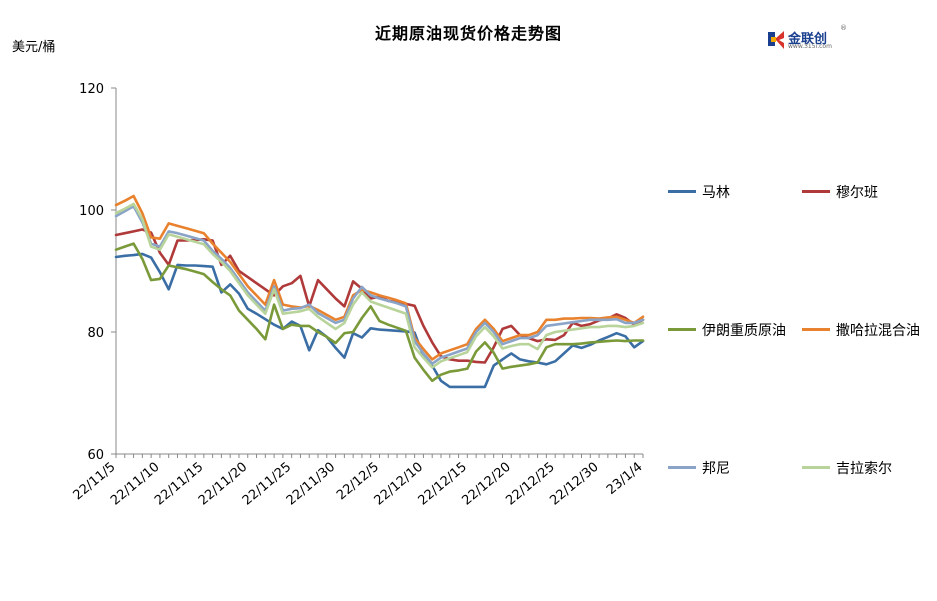 The height and width of the screenshot is (601, 937). Describe the element at coordinates (468, 33) in the screenshot. I see `chart-title: 近期原油现货价格走势图` at that location.